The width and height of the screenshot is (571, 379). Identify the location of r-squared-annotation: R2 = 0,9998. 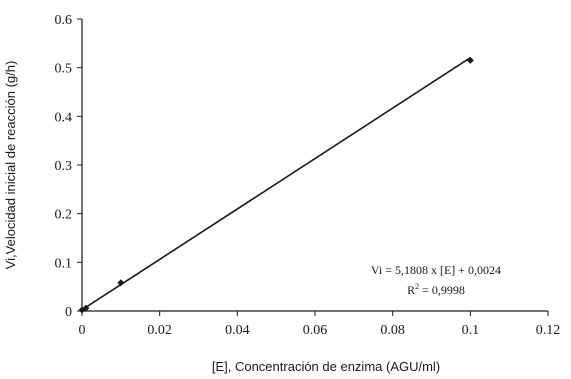
(436, 289).